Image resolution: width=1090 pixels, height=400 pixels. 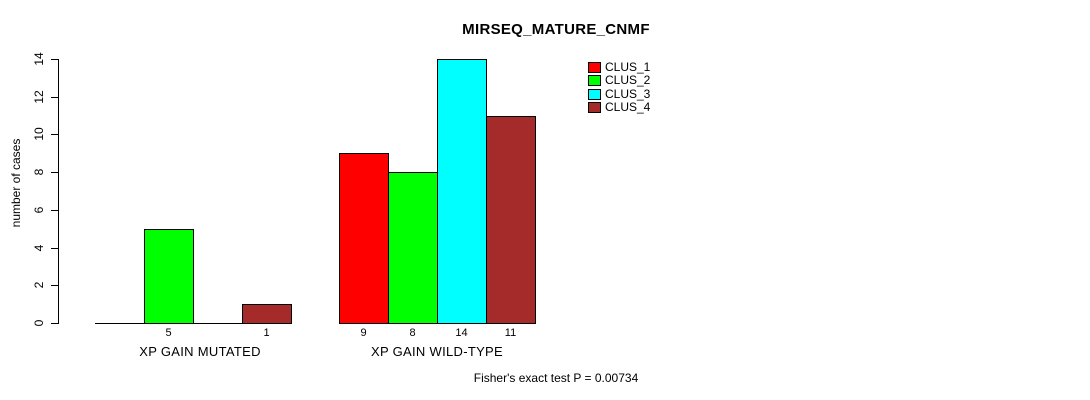 What do you see at coordinates (39, 285) in the screenshot?
I see `y-tick-label: 2` at bounding box center [39, 285].